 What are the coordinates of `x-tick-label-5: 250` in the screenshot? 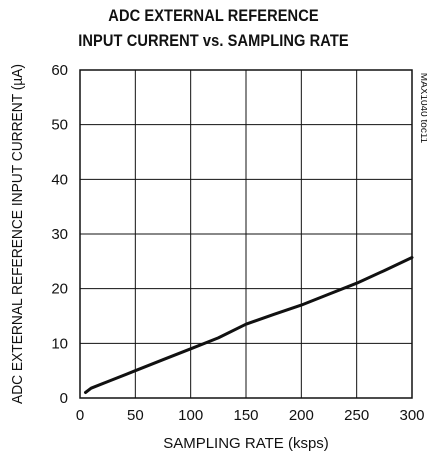 It's located at (356, 415).